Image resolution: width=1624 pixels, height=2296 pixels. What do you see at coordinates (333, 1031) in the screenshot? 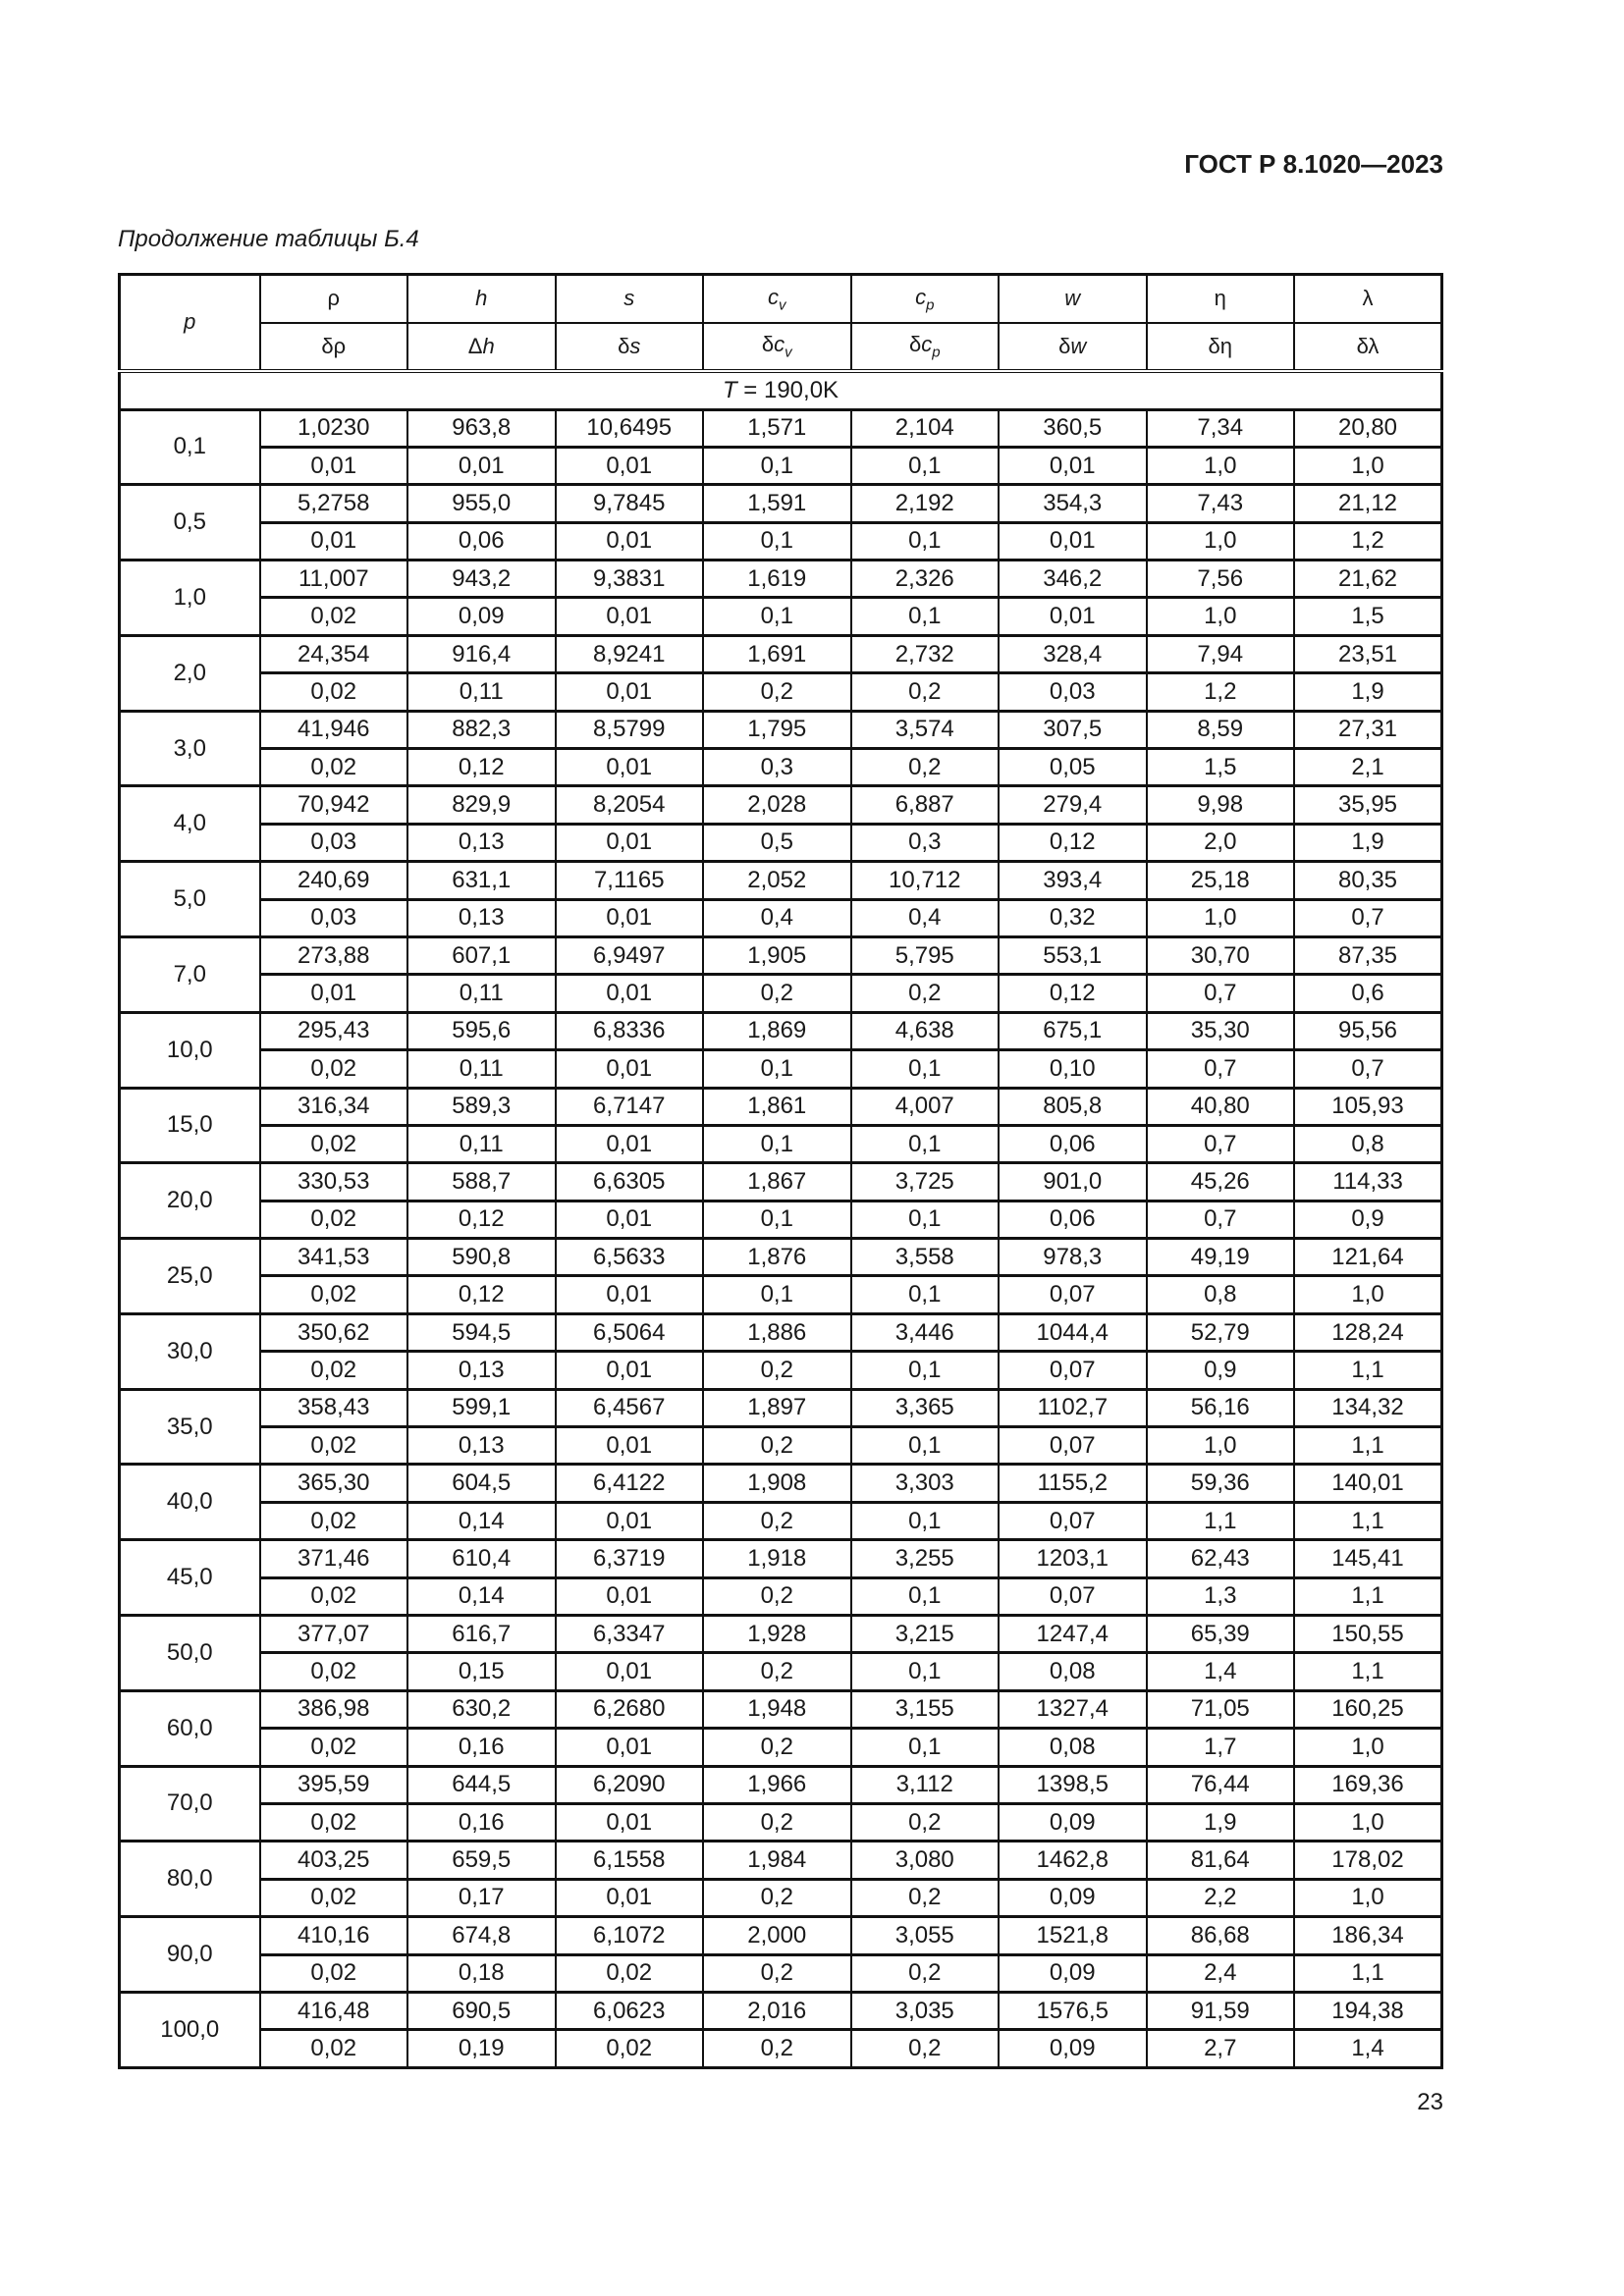
I see `value-cell: 295,43` at bounding box center [333, 1031].